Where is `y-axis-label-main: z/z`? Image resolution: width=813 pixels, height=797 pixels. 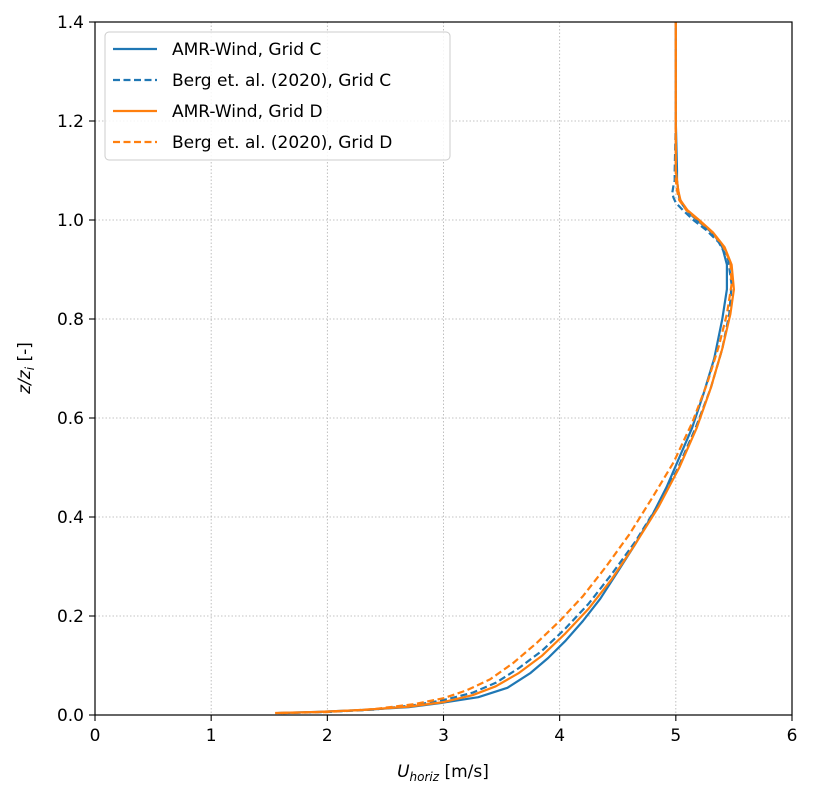 y-axis-label-main: z/z is located at coordinates (25, 382).